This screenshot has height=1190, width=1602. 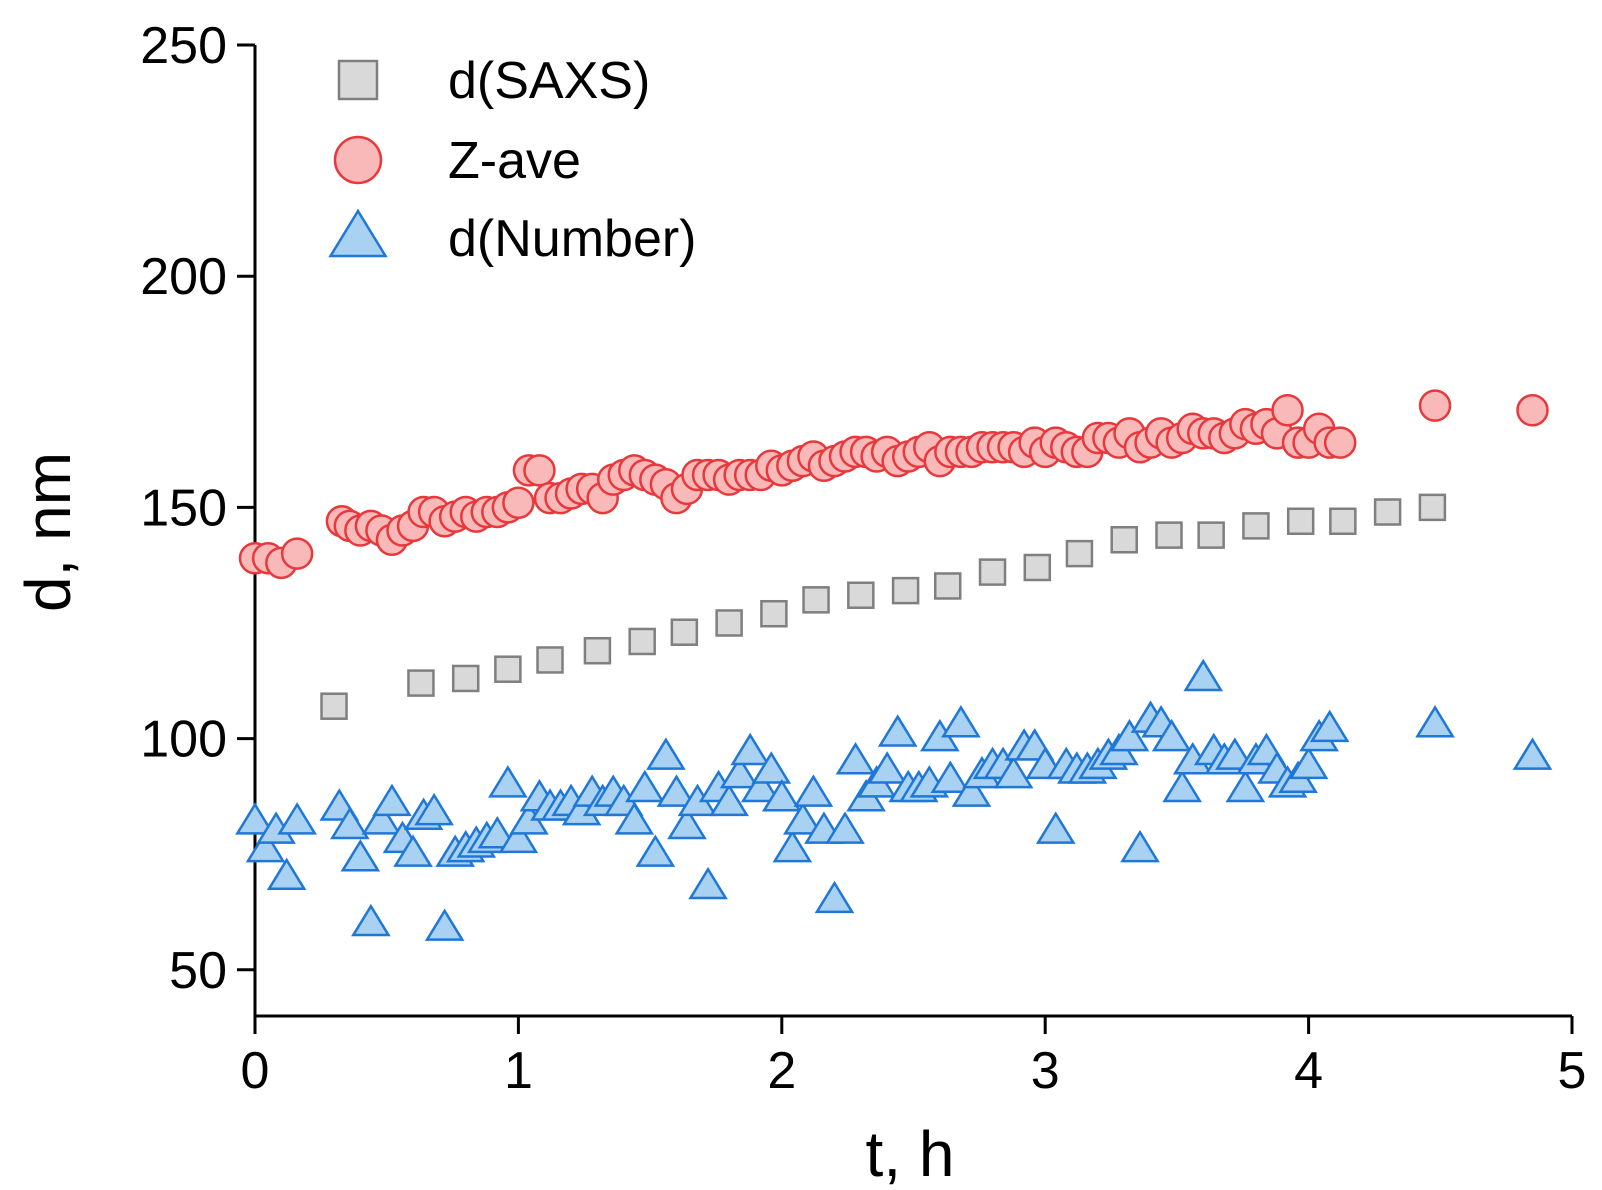 I want to click on series-d-saxs, so click(x=883, y=606).